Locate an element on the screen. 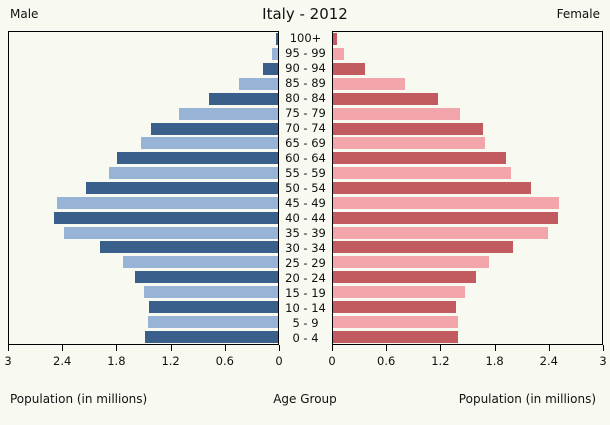  male-axis-caption: Population (in millions) is located at coordinates (79, 399).